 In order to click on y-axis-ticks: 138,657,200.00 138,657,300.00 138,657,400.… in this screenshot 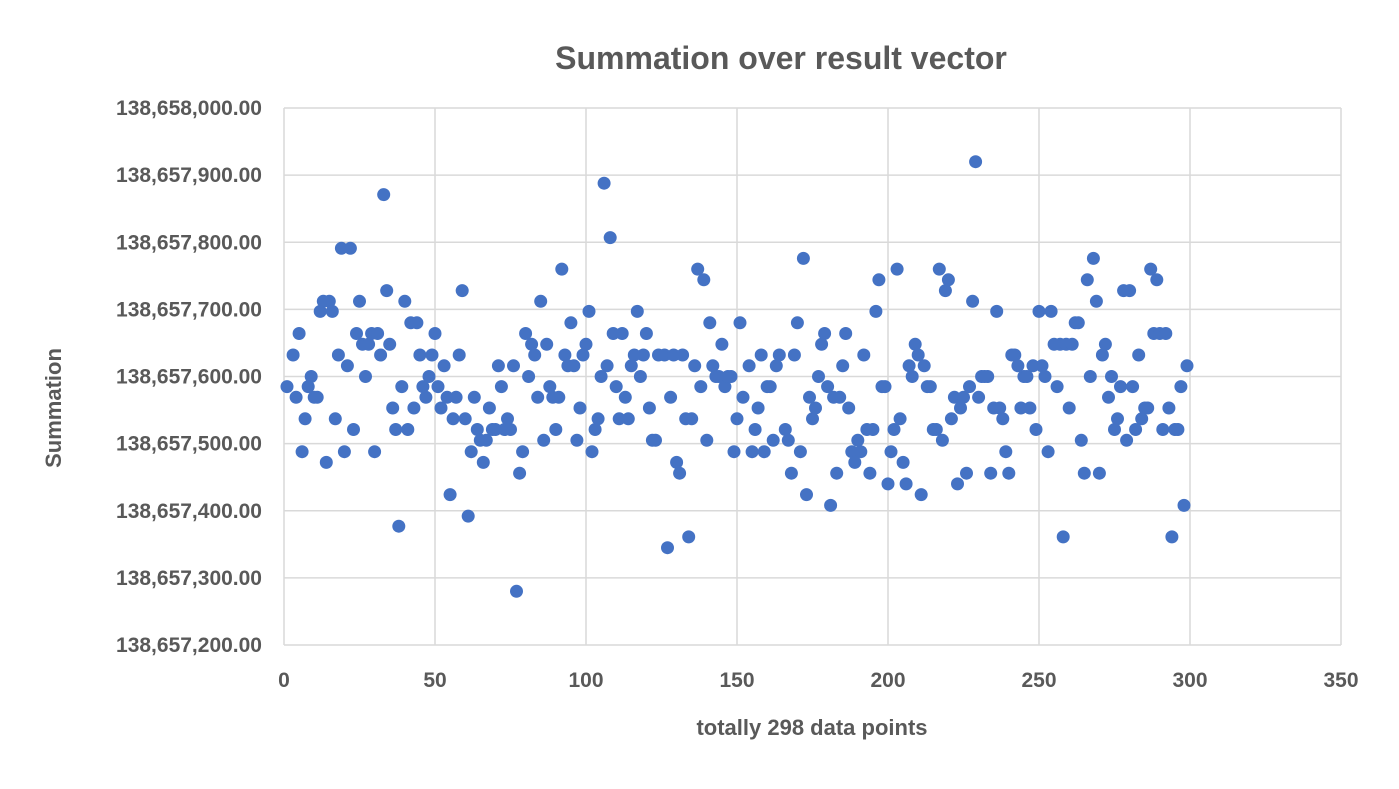, I will do `click(189, 377)`.